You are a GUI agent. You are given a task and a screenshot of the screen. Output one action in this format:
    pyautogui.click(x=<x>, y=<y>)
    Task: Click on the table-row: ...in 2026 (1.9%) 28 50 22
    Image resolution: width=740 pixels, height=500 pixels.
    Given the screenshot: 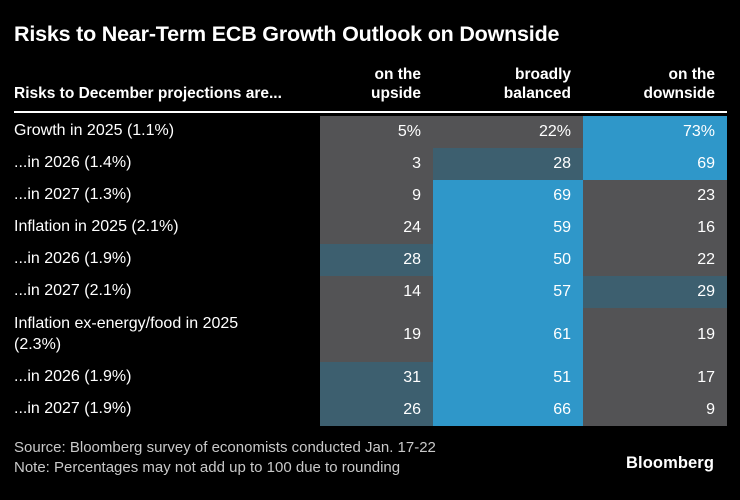 What is the action you would take?
    pyautogui.click(x=370, y=259)
    